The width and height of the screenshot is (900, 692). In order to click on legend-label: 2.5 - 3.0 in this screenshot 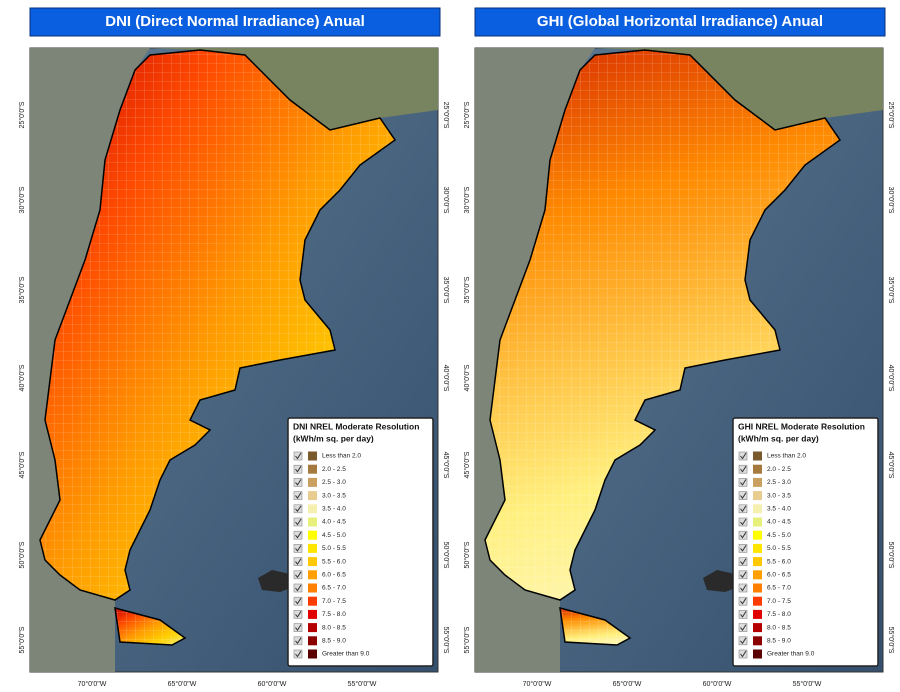, I will do `click(334, 482)`.